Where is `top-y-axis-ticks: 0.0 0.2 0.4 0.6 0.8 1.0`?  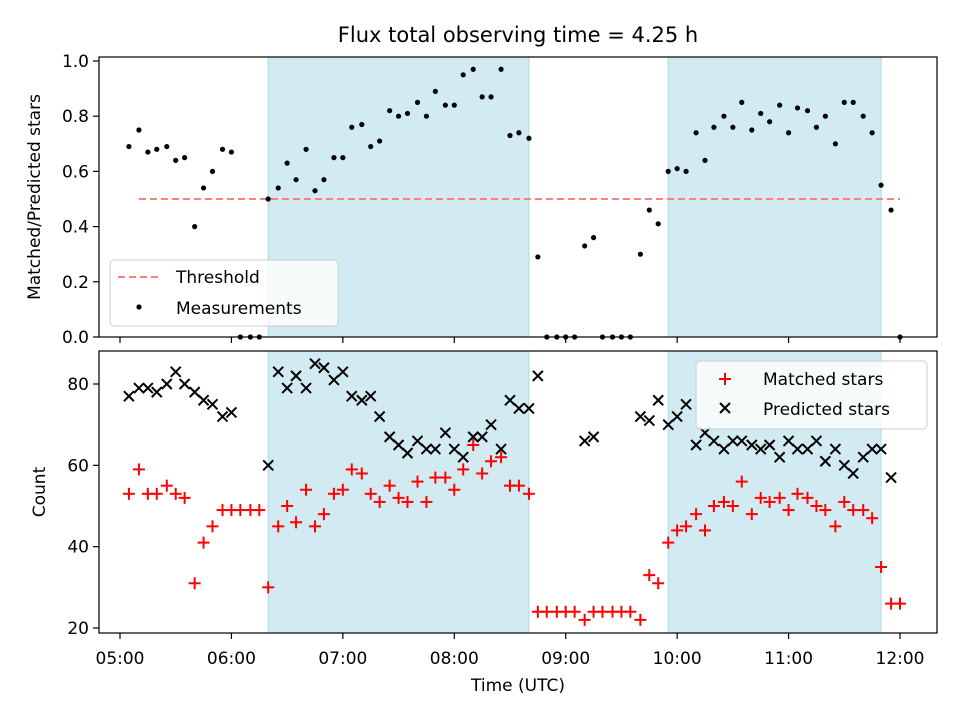 top-y-axis-ticks: 0.0 0.2 0.4 0.6 0.8 1.0 is located at coordinates (80, 200).